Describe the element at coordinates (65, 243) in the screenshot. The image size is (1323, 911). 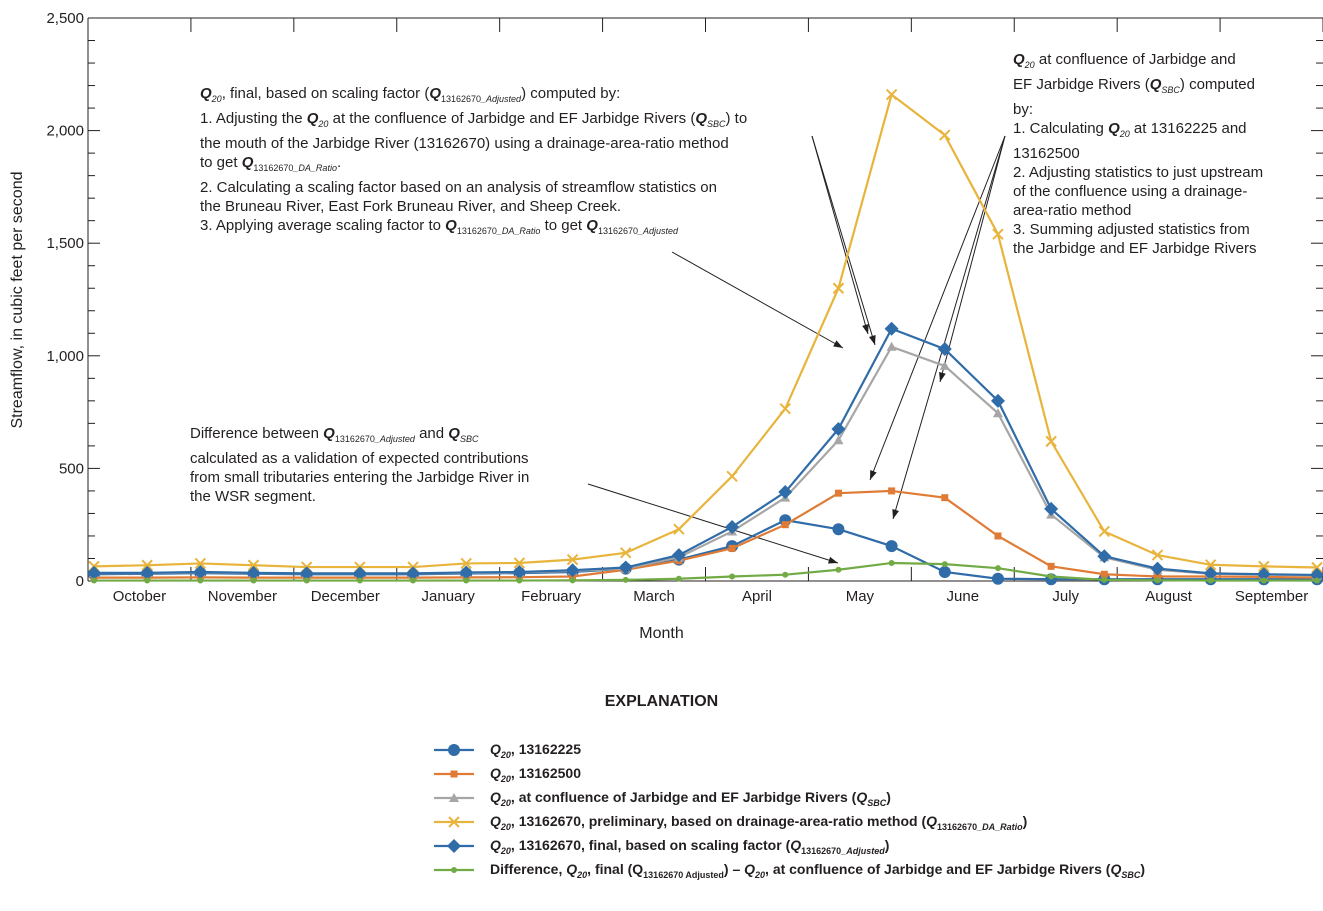
I see `y-tick-label: 1,500` at that location.